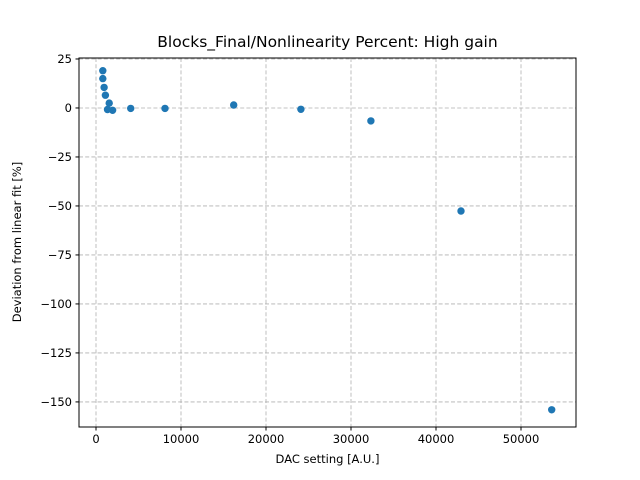  Describe the element at coordinates (351, 439) in the screenshot. I see `x-tick-label: 30000` at that location.